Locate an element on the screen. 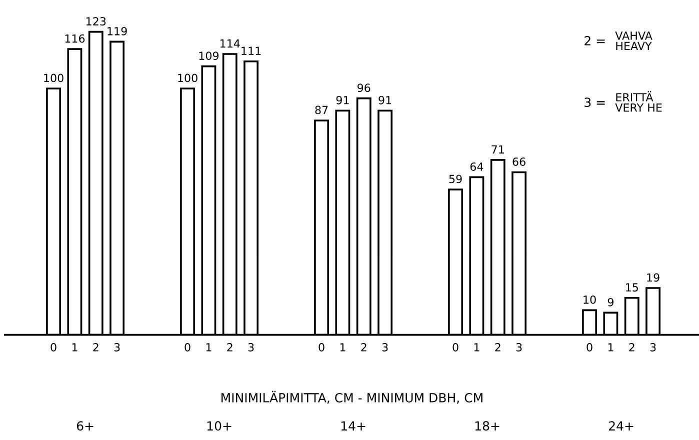 The image size is (699, 440). annotation: VAHVA HEAVY is located at coordinates (633, 41).